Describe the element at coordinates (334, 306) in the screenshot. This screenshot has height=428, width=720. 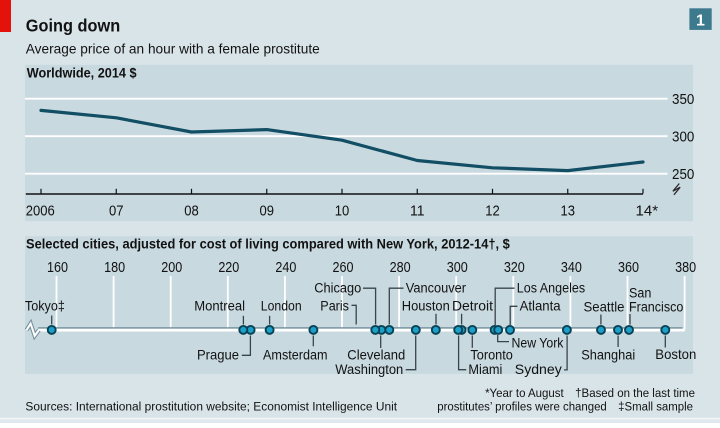
I see `svg-text: Paris` at that location.